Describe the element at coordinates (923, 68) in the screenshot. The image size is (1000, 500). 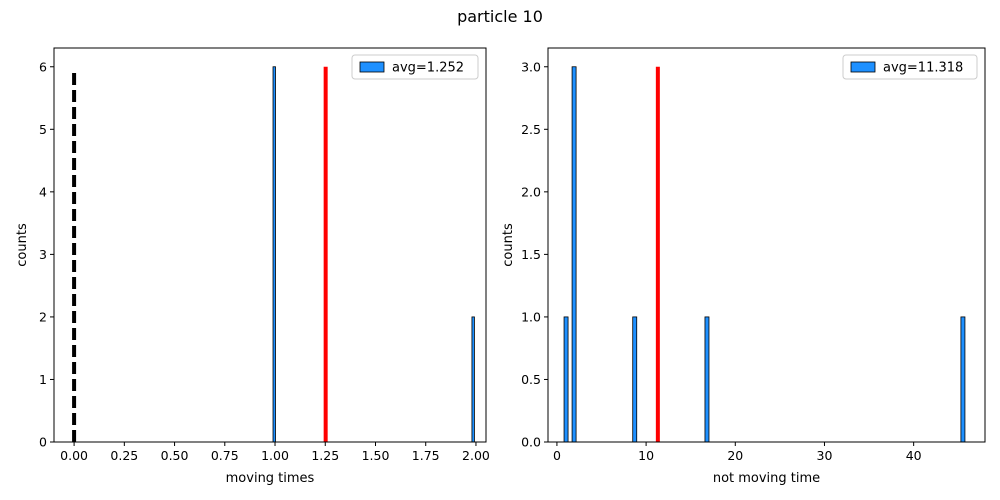
I see `legend-label: avg=11.318` at that location.